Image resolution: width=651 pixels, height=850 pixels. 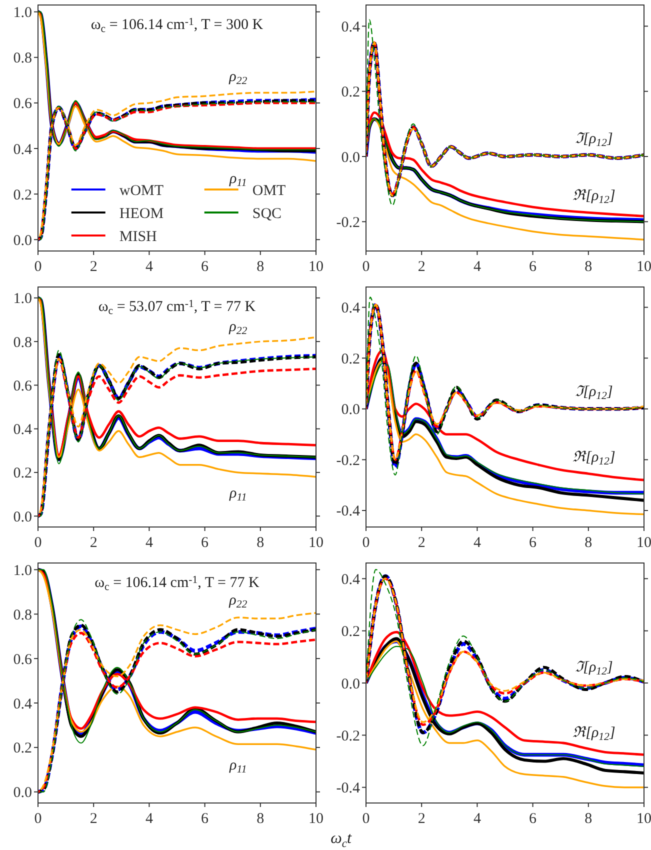 What do you see at coordinates (141, 190) in the screenshot?
I see `legend-label: wOMT` at bounding box center [141, 190].